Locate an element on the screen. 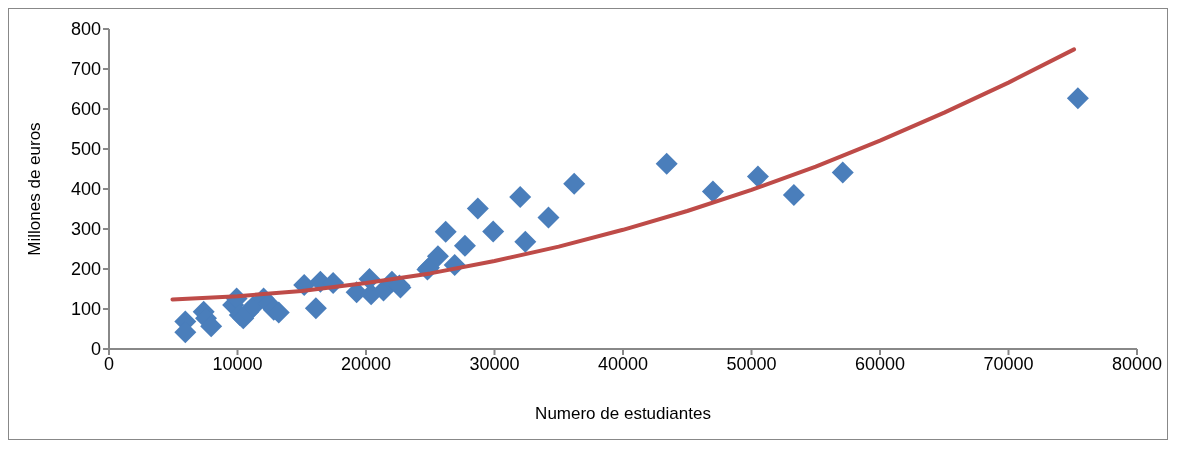 The width and height of the screenshot is (1180, 450). x-tick-label: 10000 is located at coordinates (237, 363).